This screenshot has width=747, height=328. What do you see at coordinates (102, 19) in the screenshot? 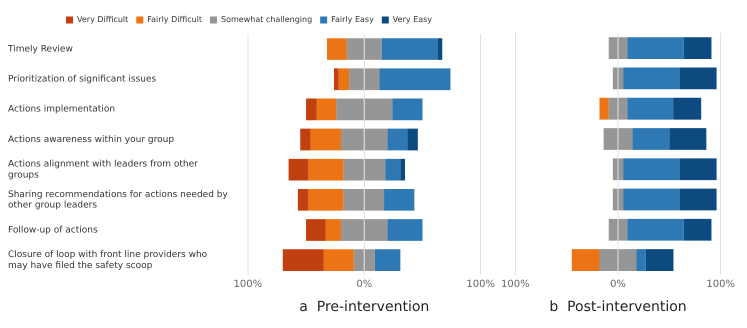
I see `legend-label: Very Difficult` at bounding box center [102, 19].